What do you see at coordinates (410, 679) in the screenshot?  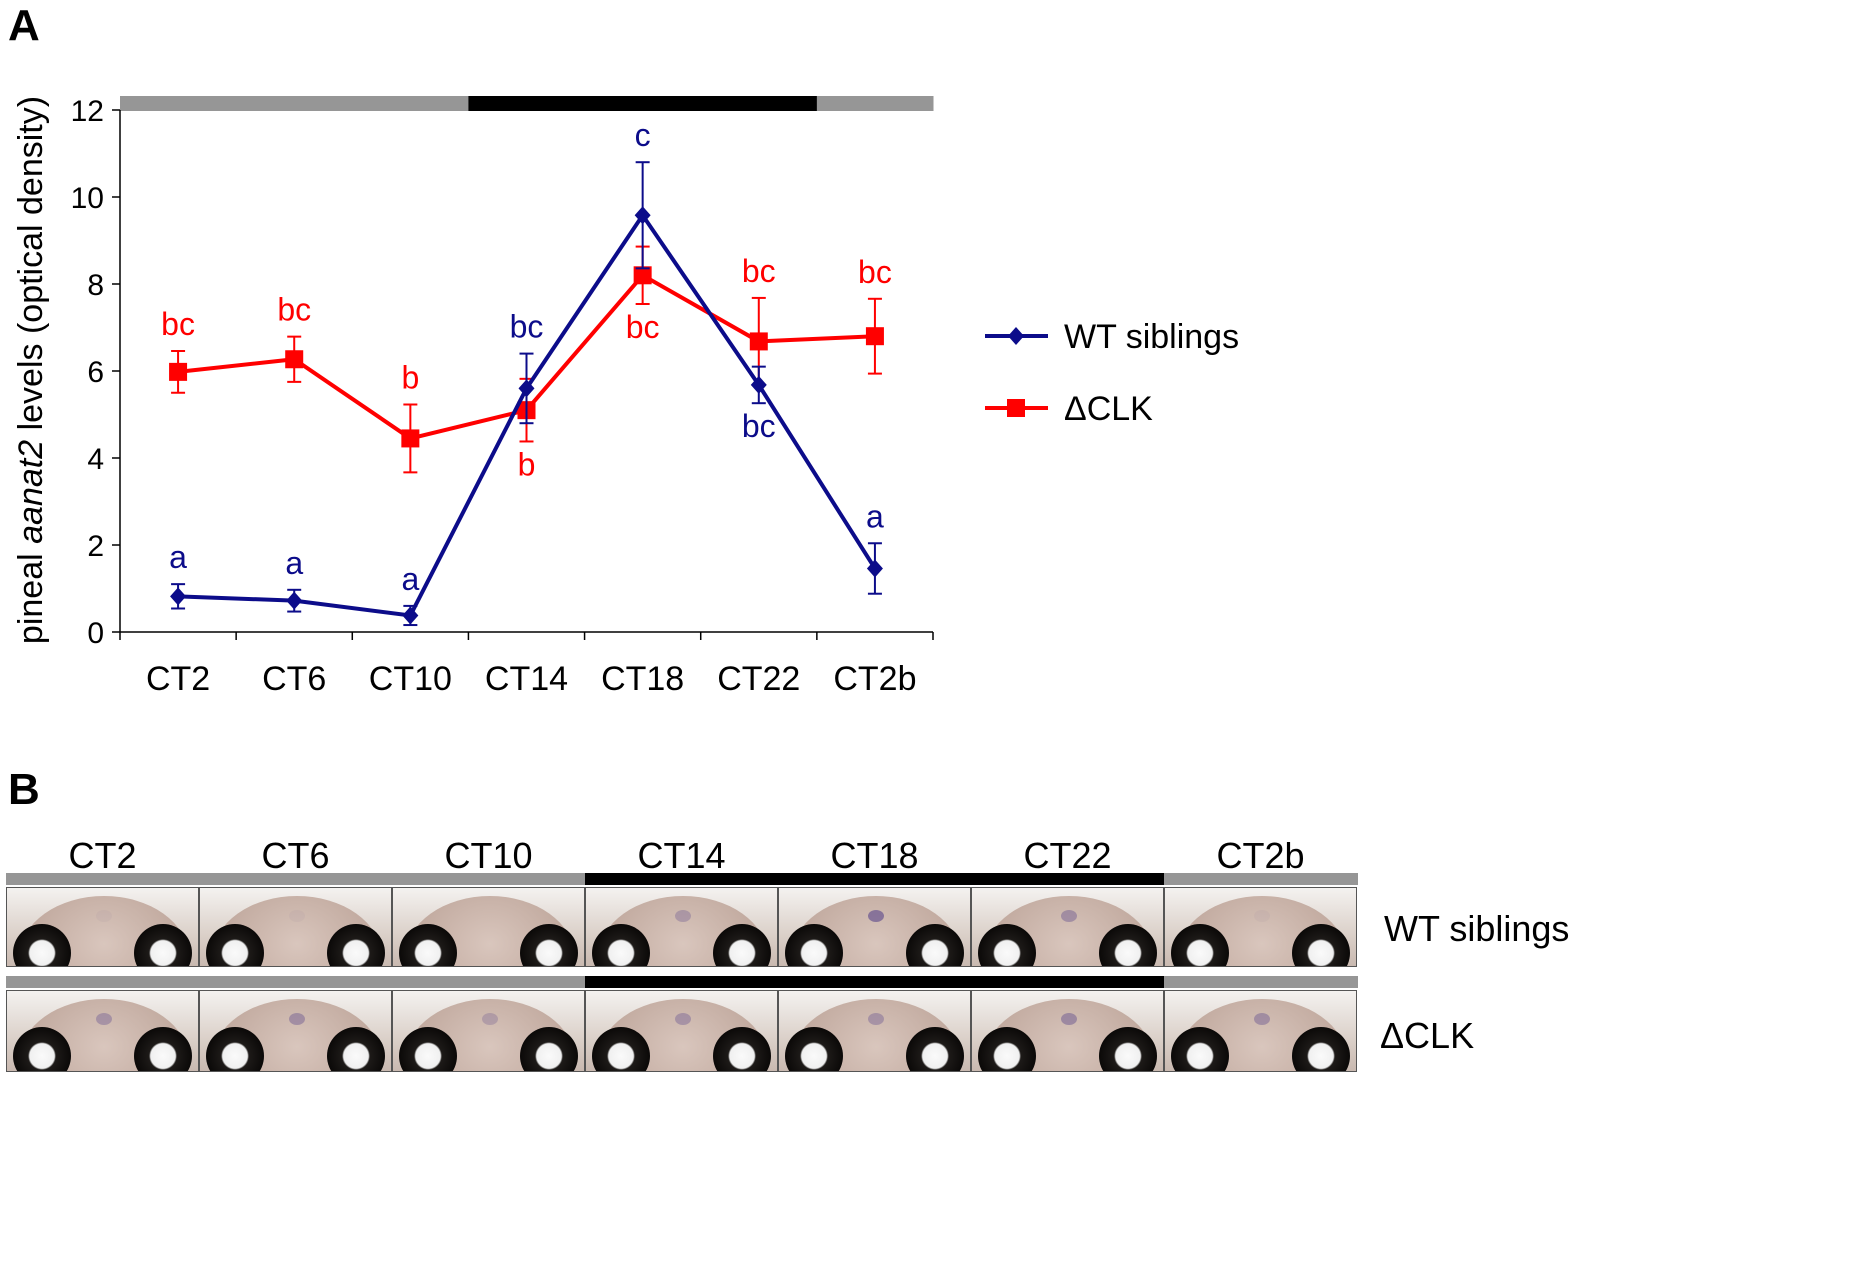 I see `x-tick-label: CT10` at bounding box center [410, 679].